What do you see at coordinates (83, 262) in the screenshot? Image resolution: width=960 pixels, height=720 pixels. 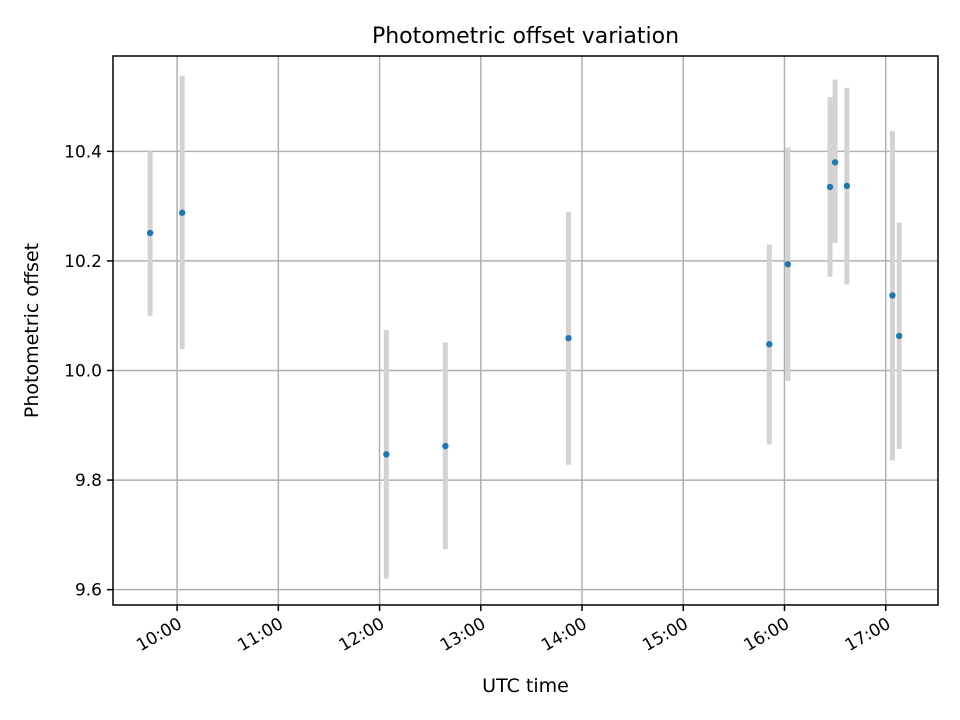 I see `y-tick-label: 10.2` at bounding box center [83, 262].